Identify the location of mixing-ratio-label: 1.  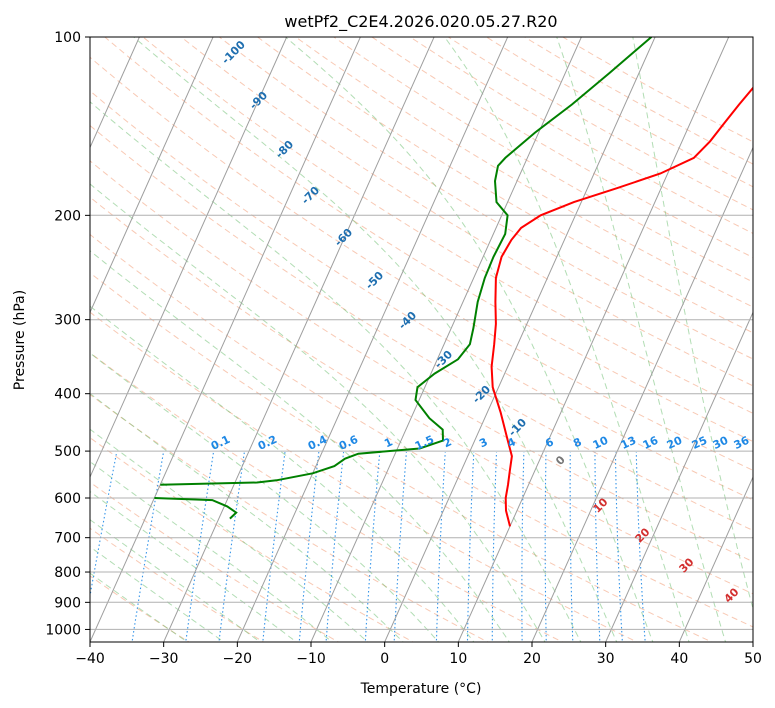
(388, 442).